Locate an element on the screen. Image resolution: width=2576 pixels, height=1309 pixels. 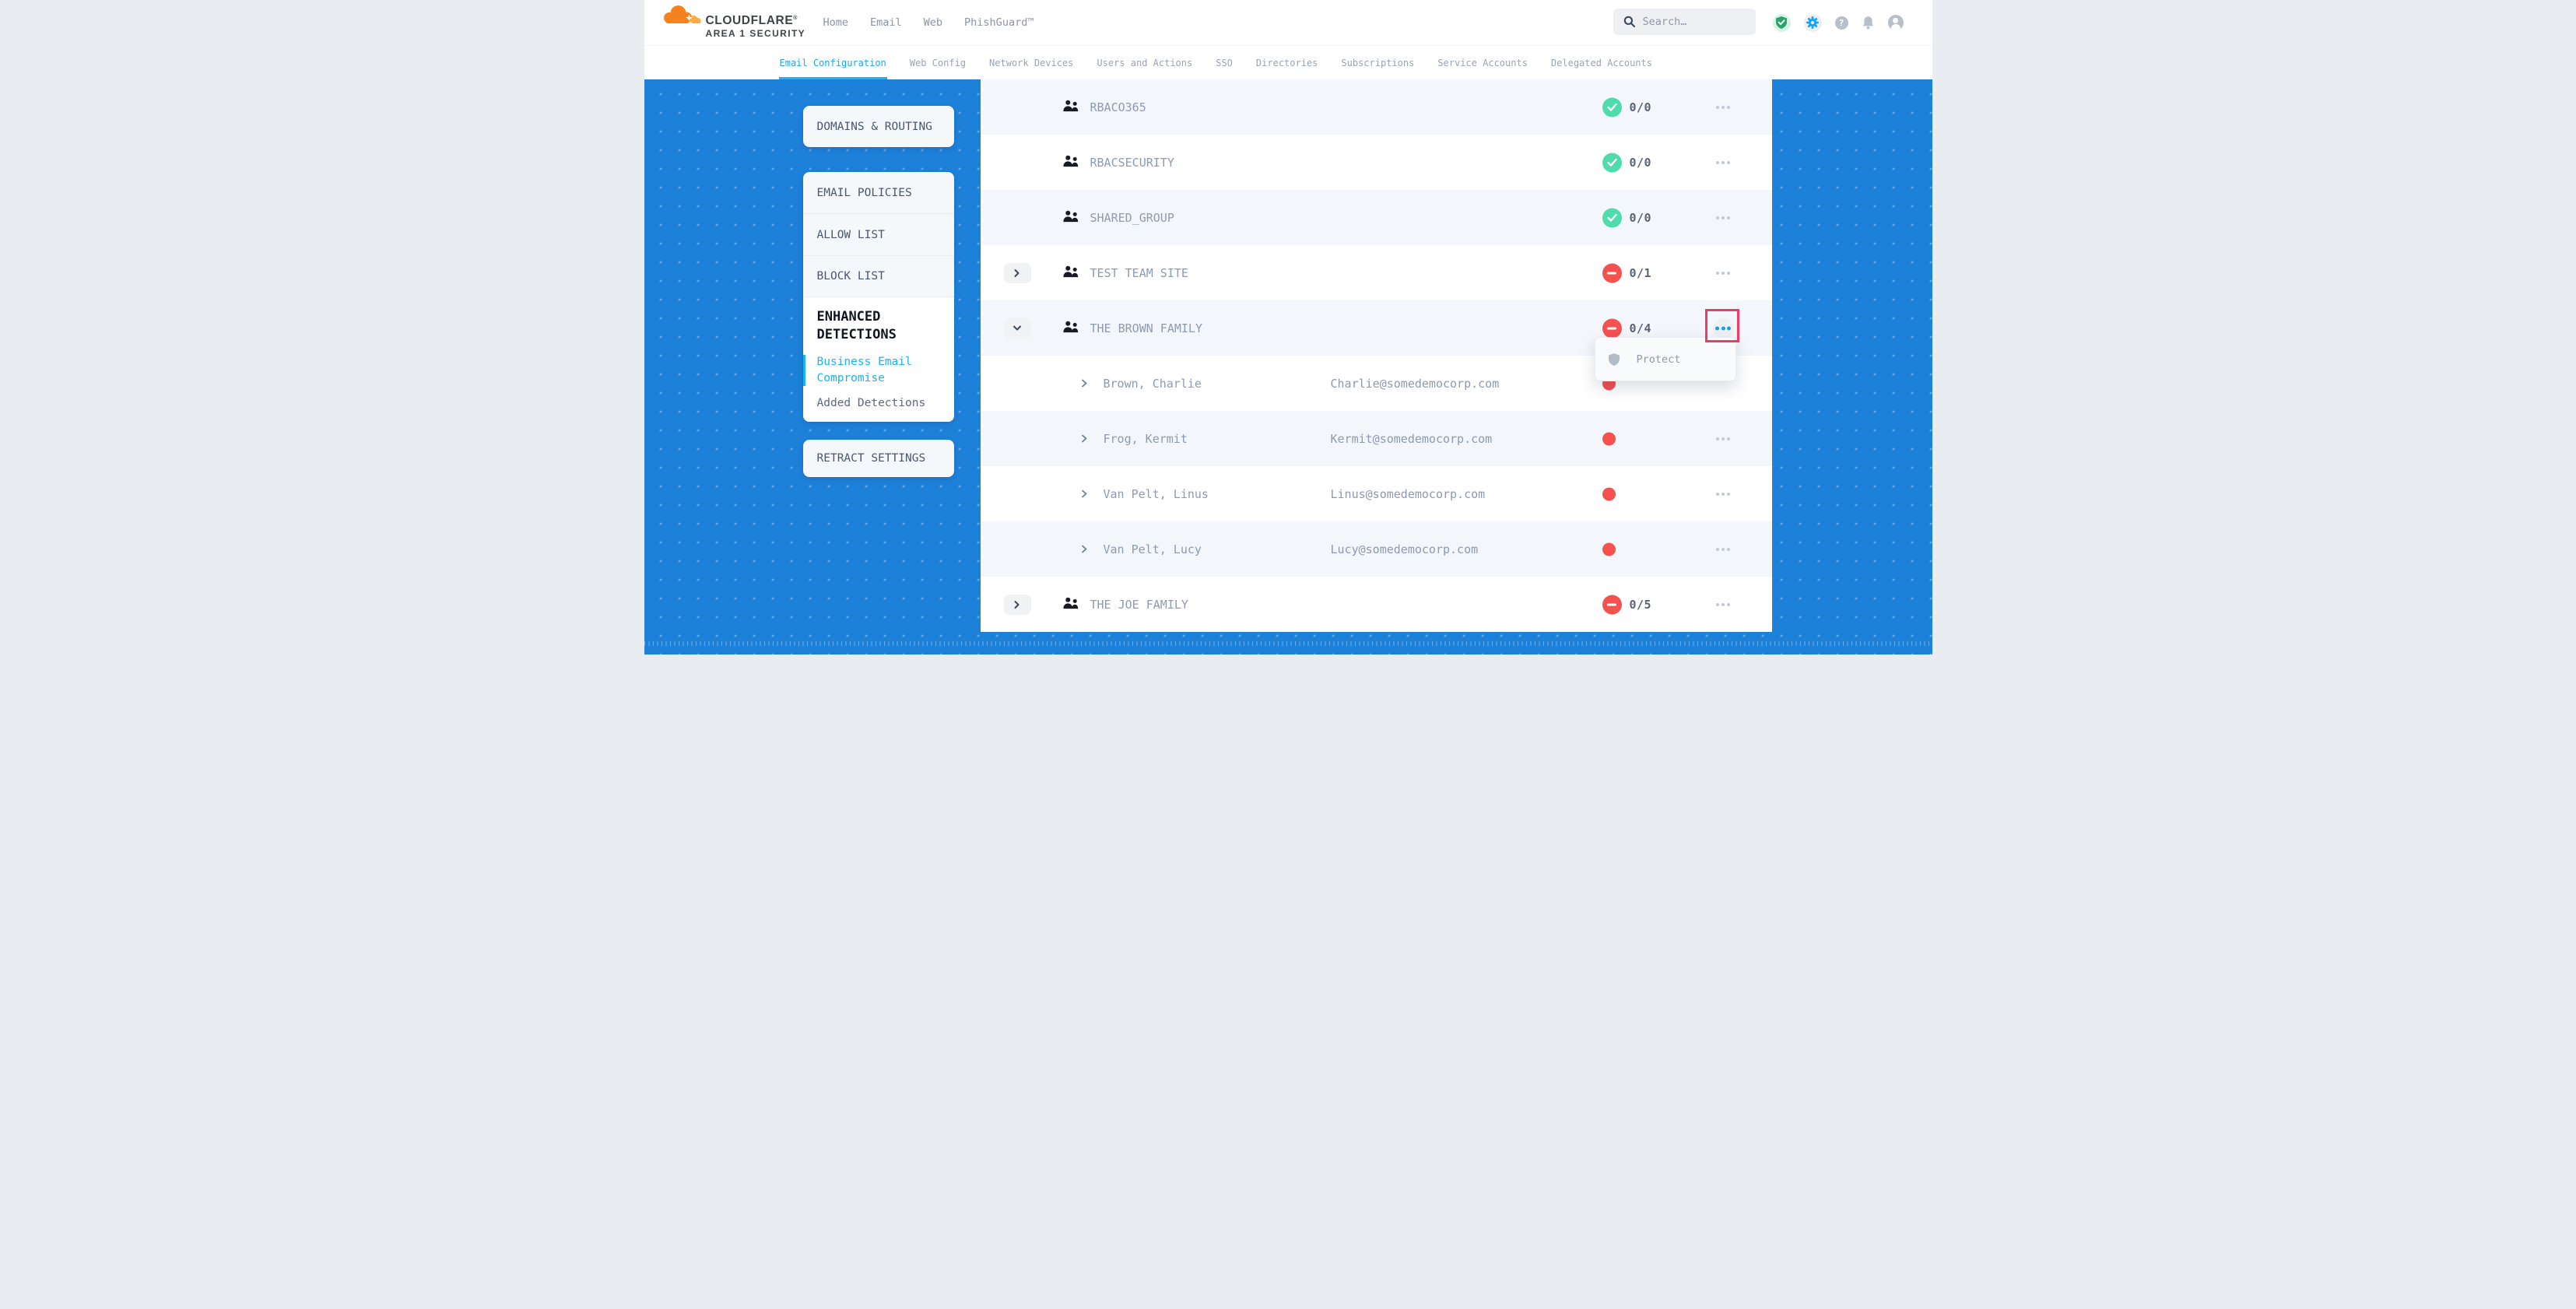
tab-web-config: Web Config is located at coordinates (938, 62).